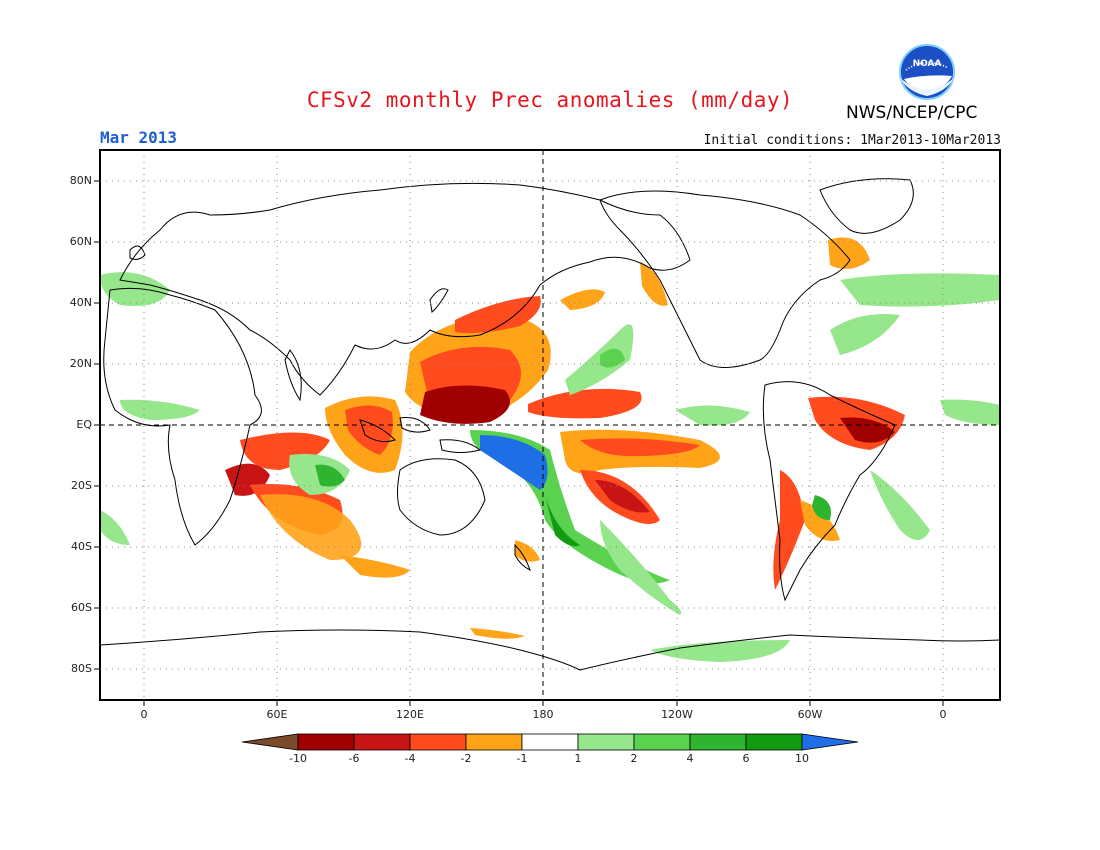  I want to click on noaa-logo: NOAA, so click(927, 72).